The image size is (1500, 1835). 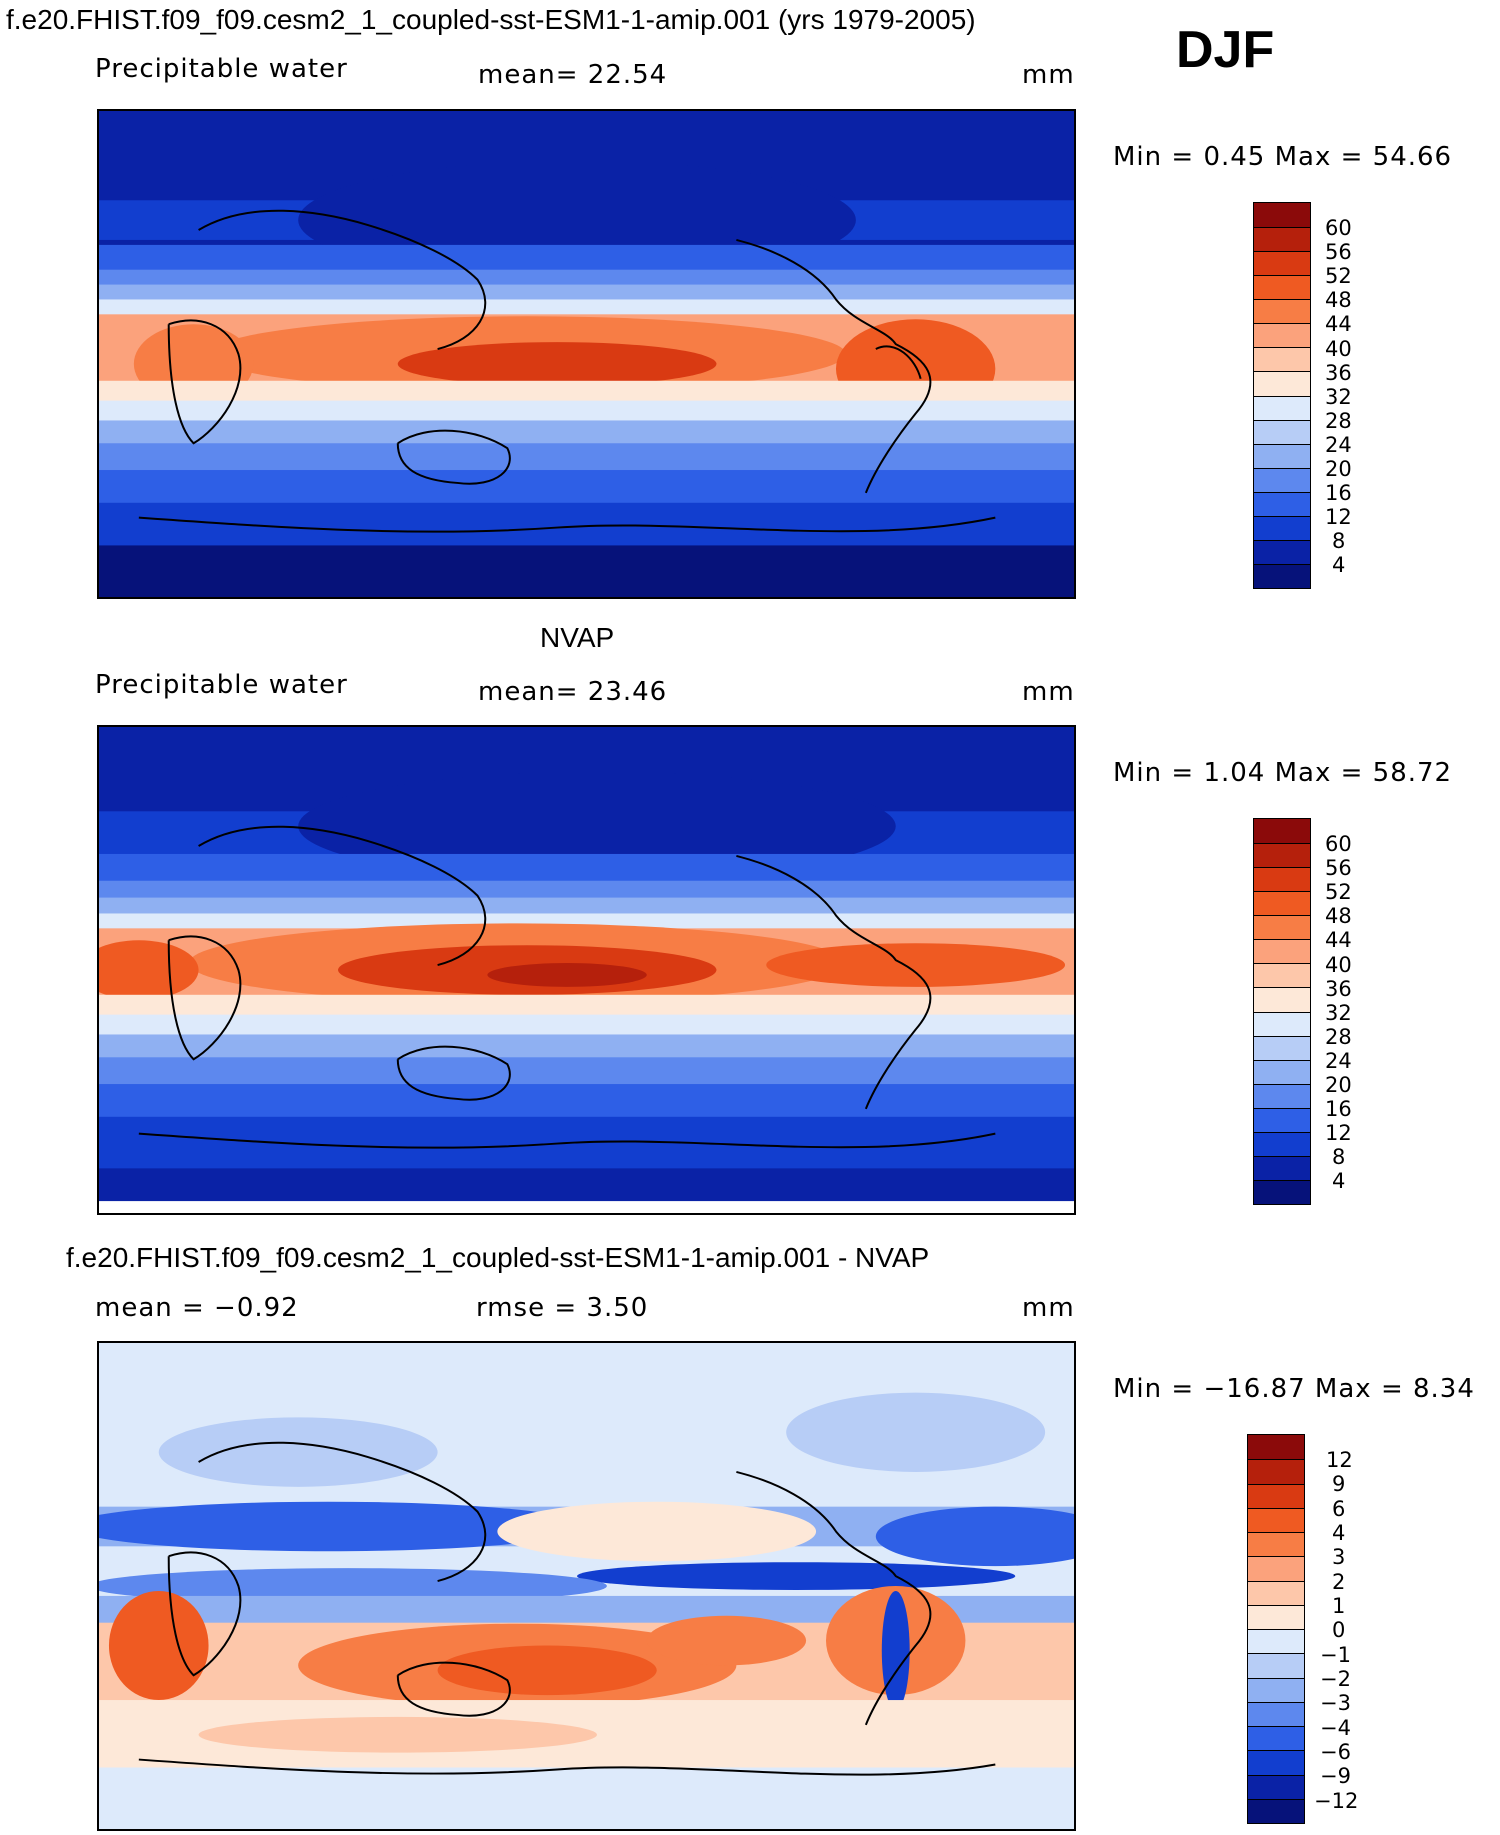 I want to click on colorbar-tick: −1, so click(x=1335, y=1655).